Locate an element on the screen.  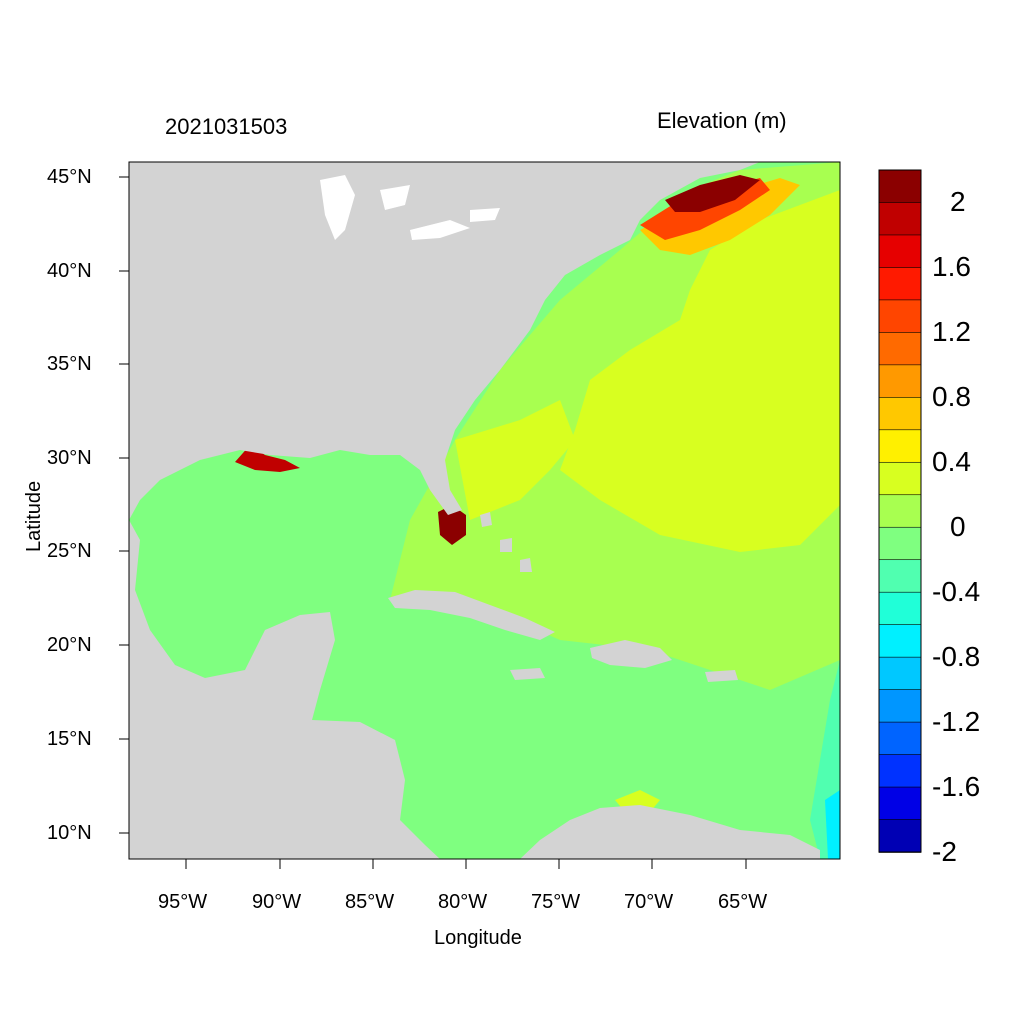
colorbar-label: -1.2 is located at coordinates (956, 722).